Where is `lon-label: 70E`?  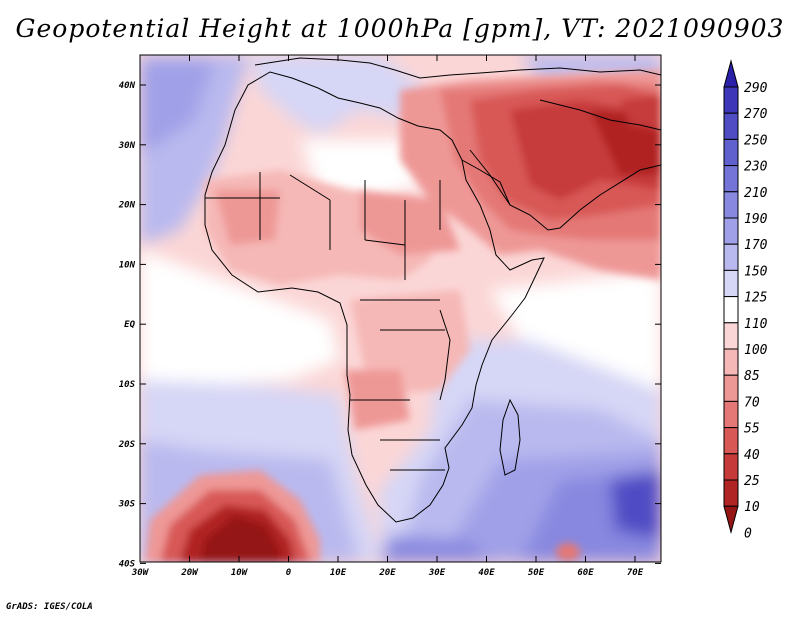 lon-label: 70E is located at coordinates (635, 573).